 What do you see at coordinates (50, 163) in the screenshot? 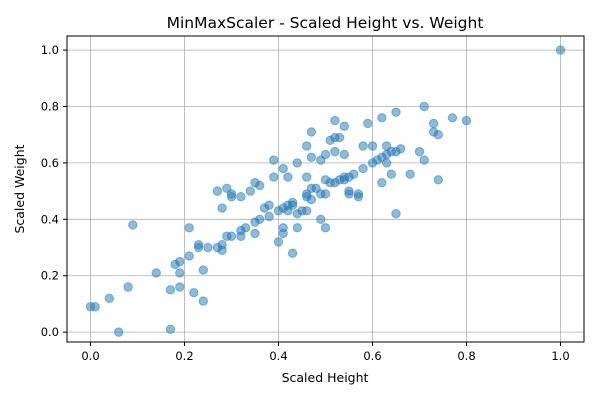
I see `y-tick-label: 0.6` at bounding box center [50, 163].